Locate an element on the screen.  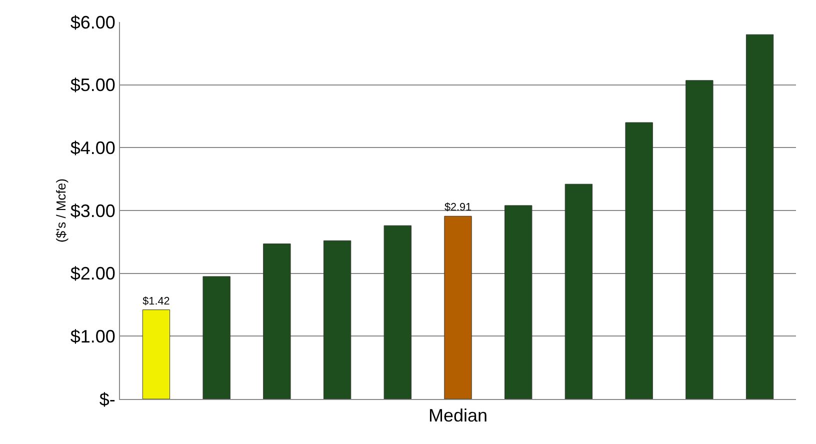
y-tick-label: $- is located at coordinates (107, 399).